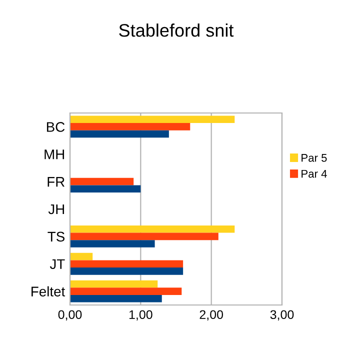 The width and height of the screenshot is (353, 346). What do you see at coordinates (314, 158) in the screenshot?
I see `legend-label: Par 5` at bounding box center [314, 158].